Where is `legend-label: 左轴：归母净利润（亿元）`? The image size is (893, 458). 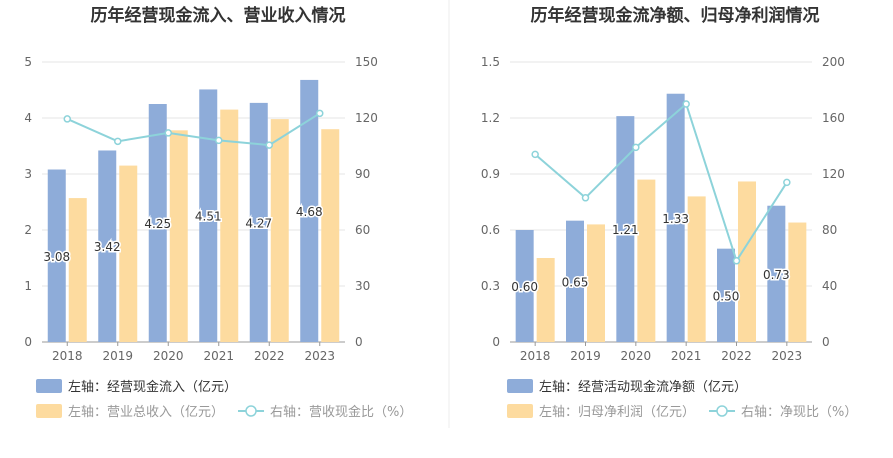 legend-label: 左轴：归母净利润（亿元） is located at coordinates (617, 412).